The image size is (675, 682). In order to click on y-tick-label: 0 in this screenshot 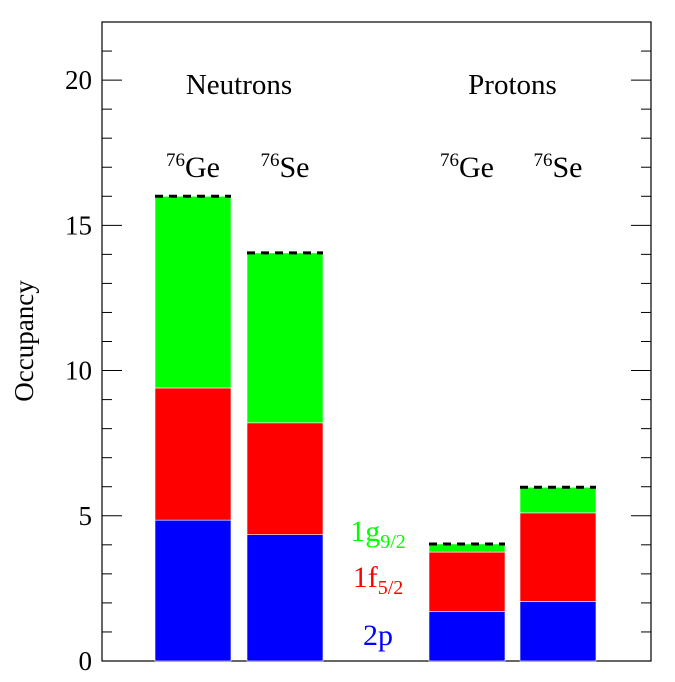, I will do `click(86, 661)`.